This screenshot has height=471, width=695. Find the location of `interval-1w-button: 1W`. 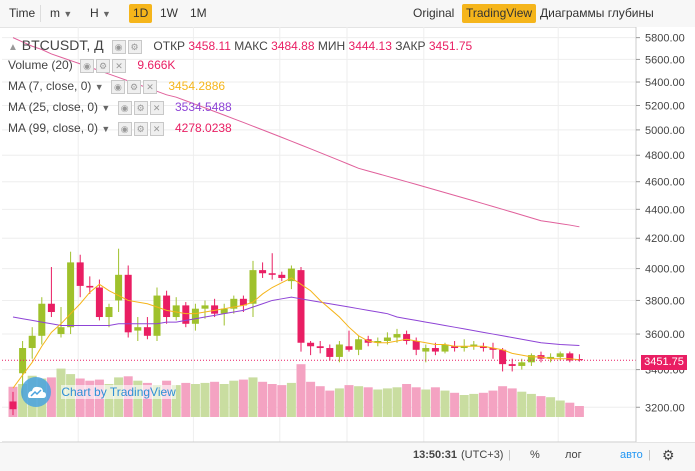

interval-1w-button: 1W is located at coordinates (169, 13).